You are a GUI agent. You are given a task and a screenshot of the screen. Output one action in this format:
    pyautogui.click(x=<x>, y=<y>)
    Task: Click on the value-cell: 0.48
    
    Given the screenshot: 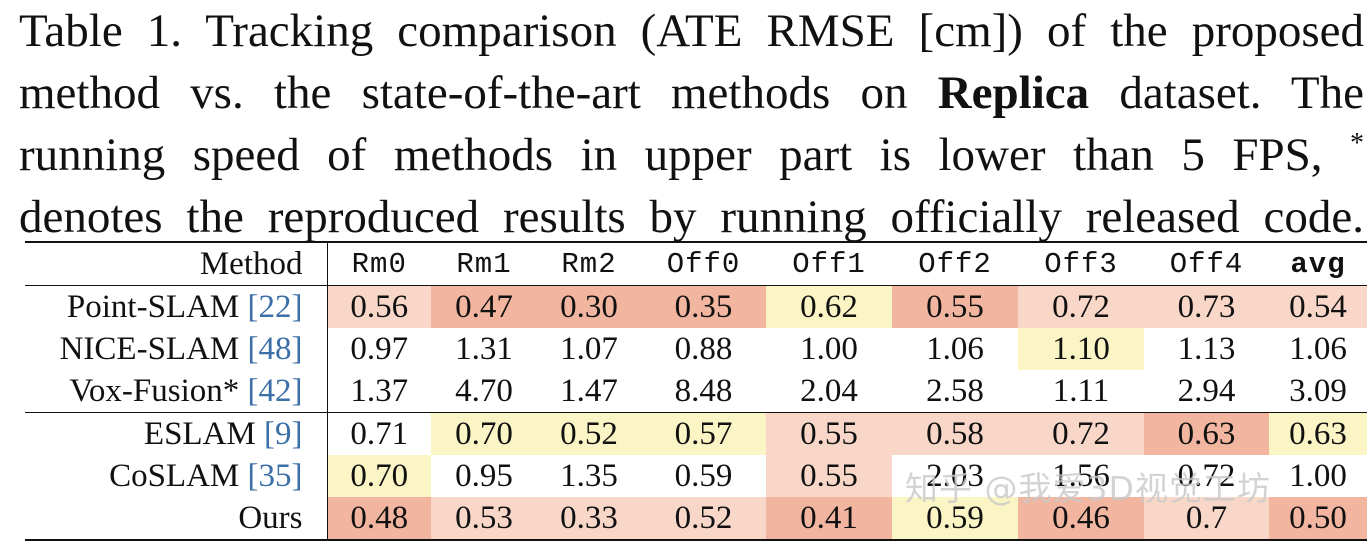 What is the action you would take?
    pyautogui.click(x=379, y=519)
    